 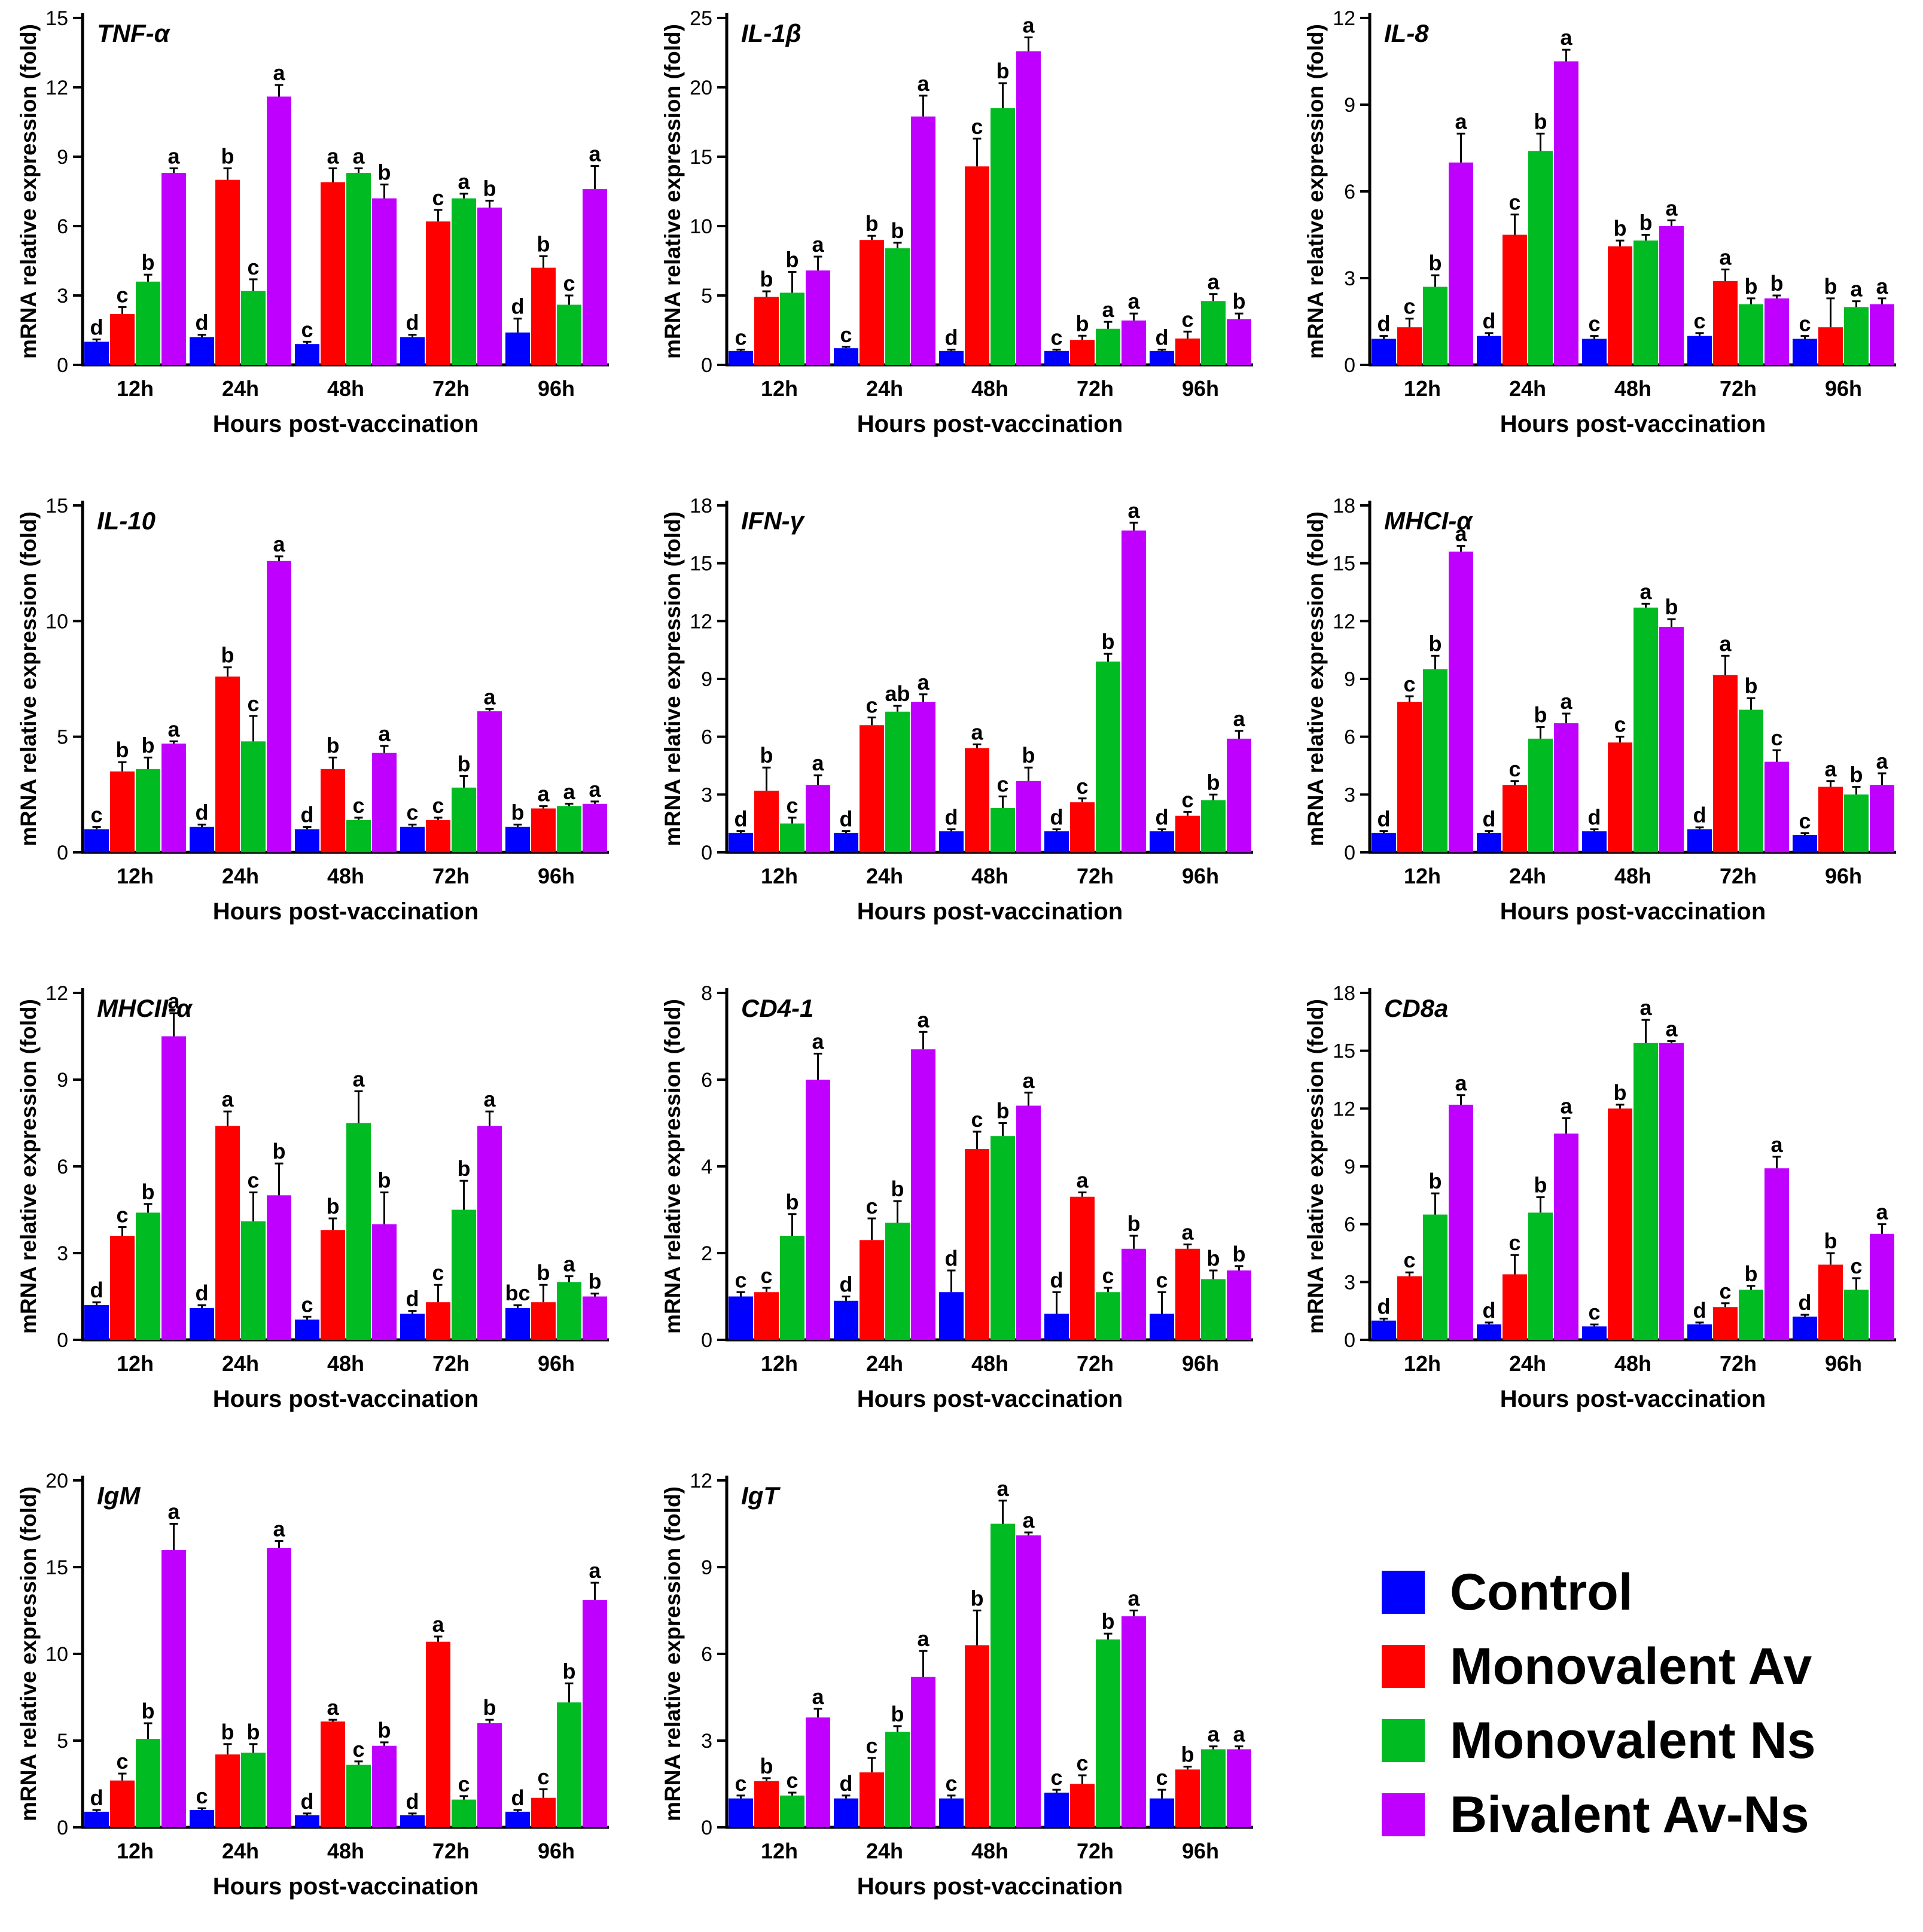 What do you see at coordinates (706, 1340) in the screenshot?
I see `cd4-1-y-tick-label: 0` at bounding box center [706, 1340].